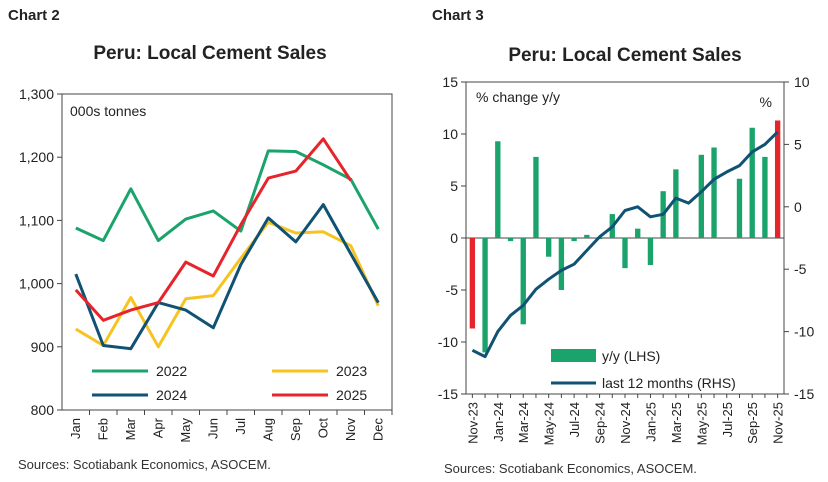  Describe the element at coordinates (448, 342) in the screenshot. I see `chart3-y-left-tick-label: -10` at that location.